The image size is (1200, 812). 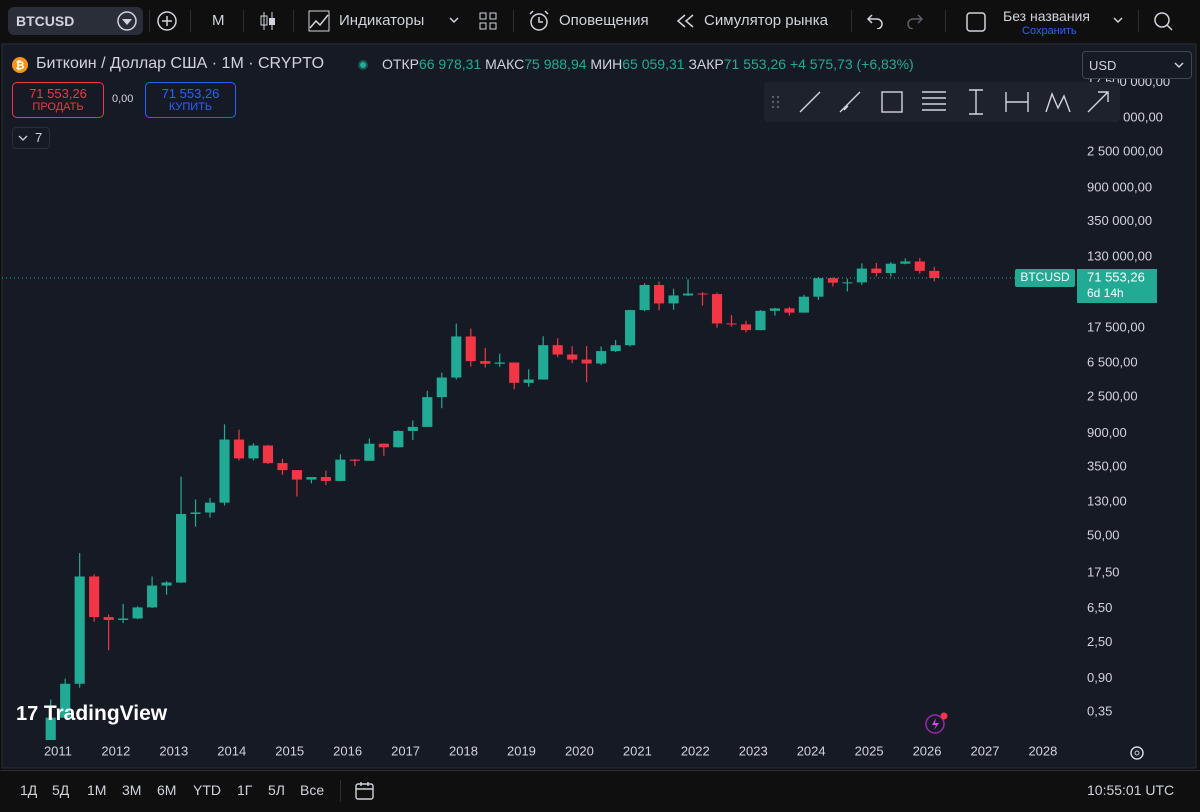 What do you see at coordinates (405, 750) in the screenshot?
I see `x-tick-label: 2017` at bounding box center [405, 750].